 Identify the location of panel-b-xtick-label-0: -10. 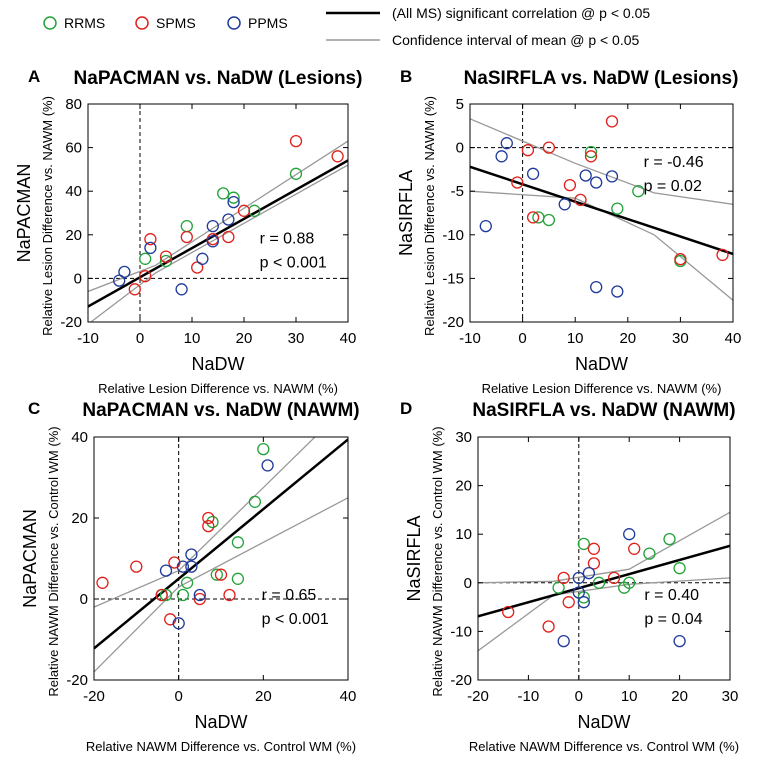
(470, 338).